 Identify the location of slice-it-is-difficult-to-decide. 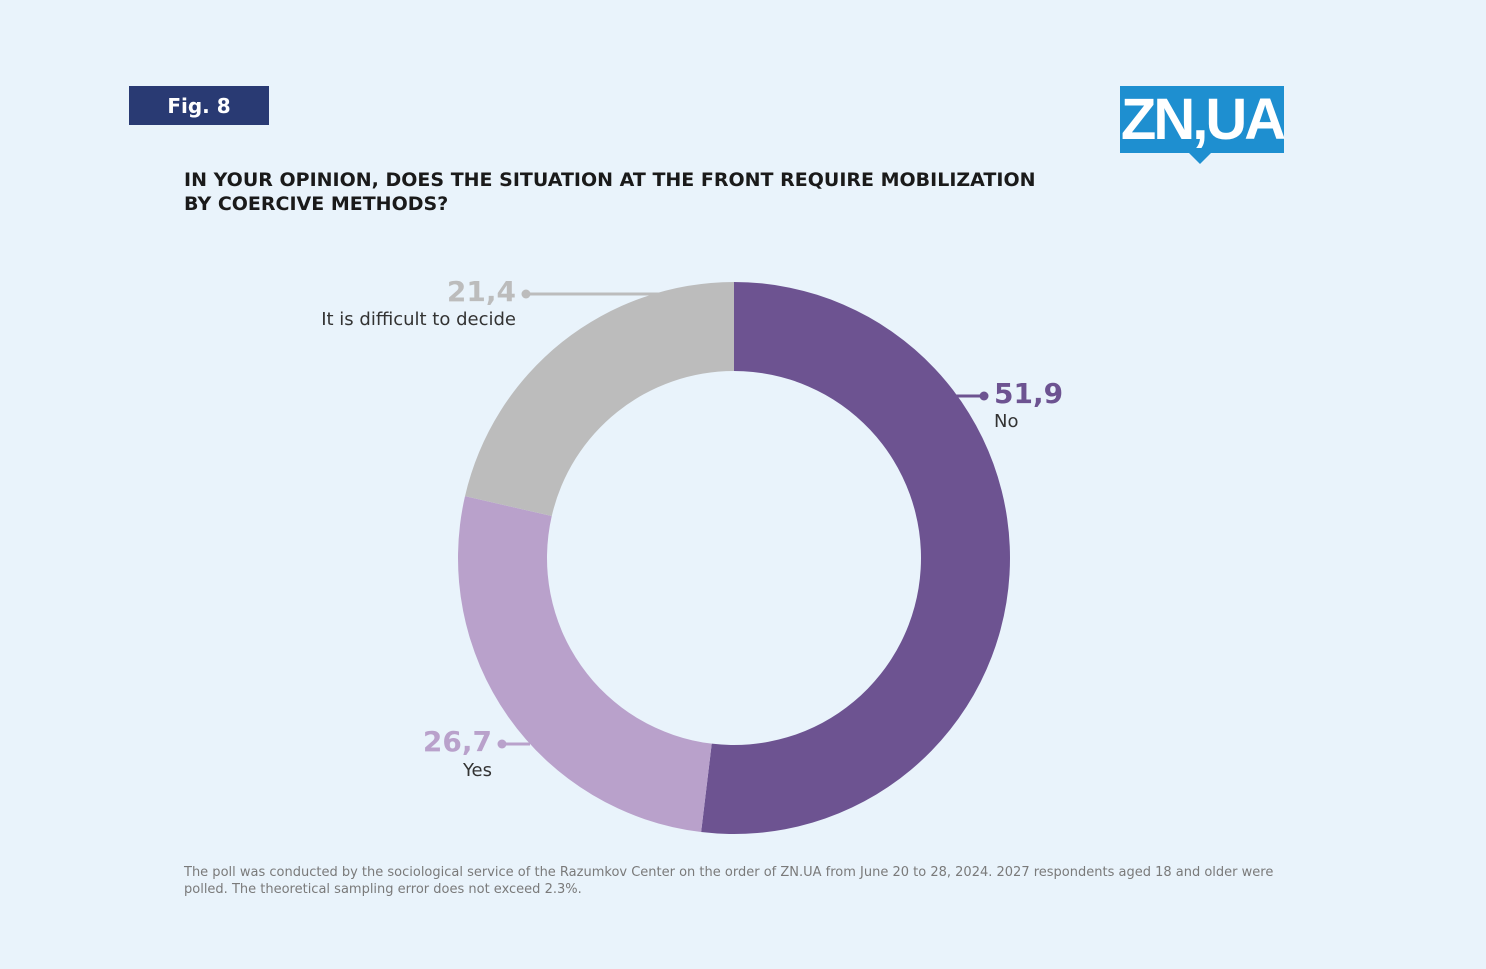
(599, 399).